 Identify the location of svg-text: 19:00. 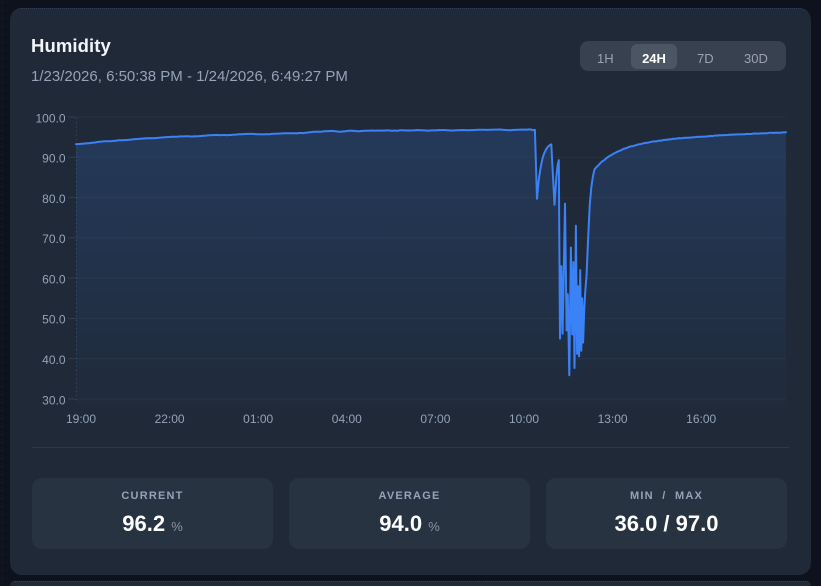
(81, 419).